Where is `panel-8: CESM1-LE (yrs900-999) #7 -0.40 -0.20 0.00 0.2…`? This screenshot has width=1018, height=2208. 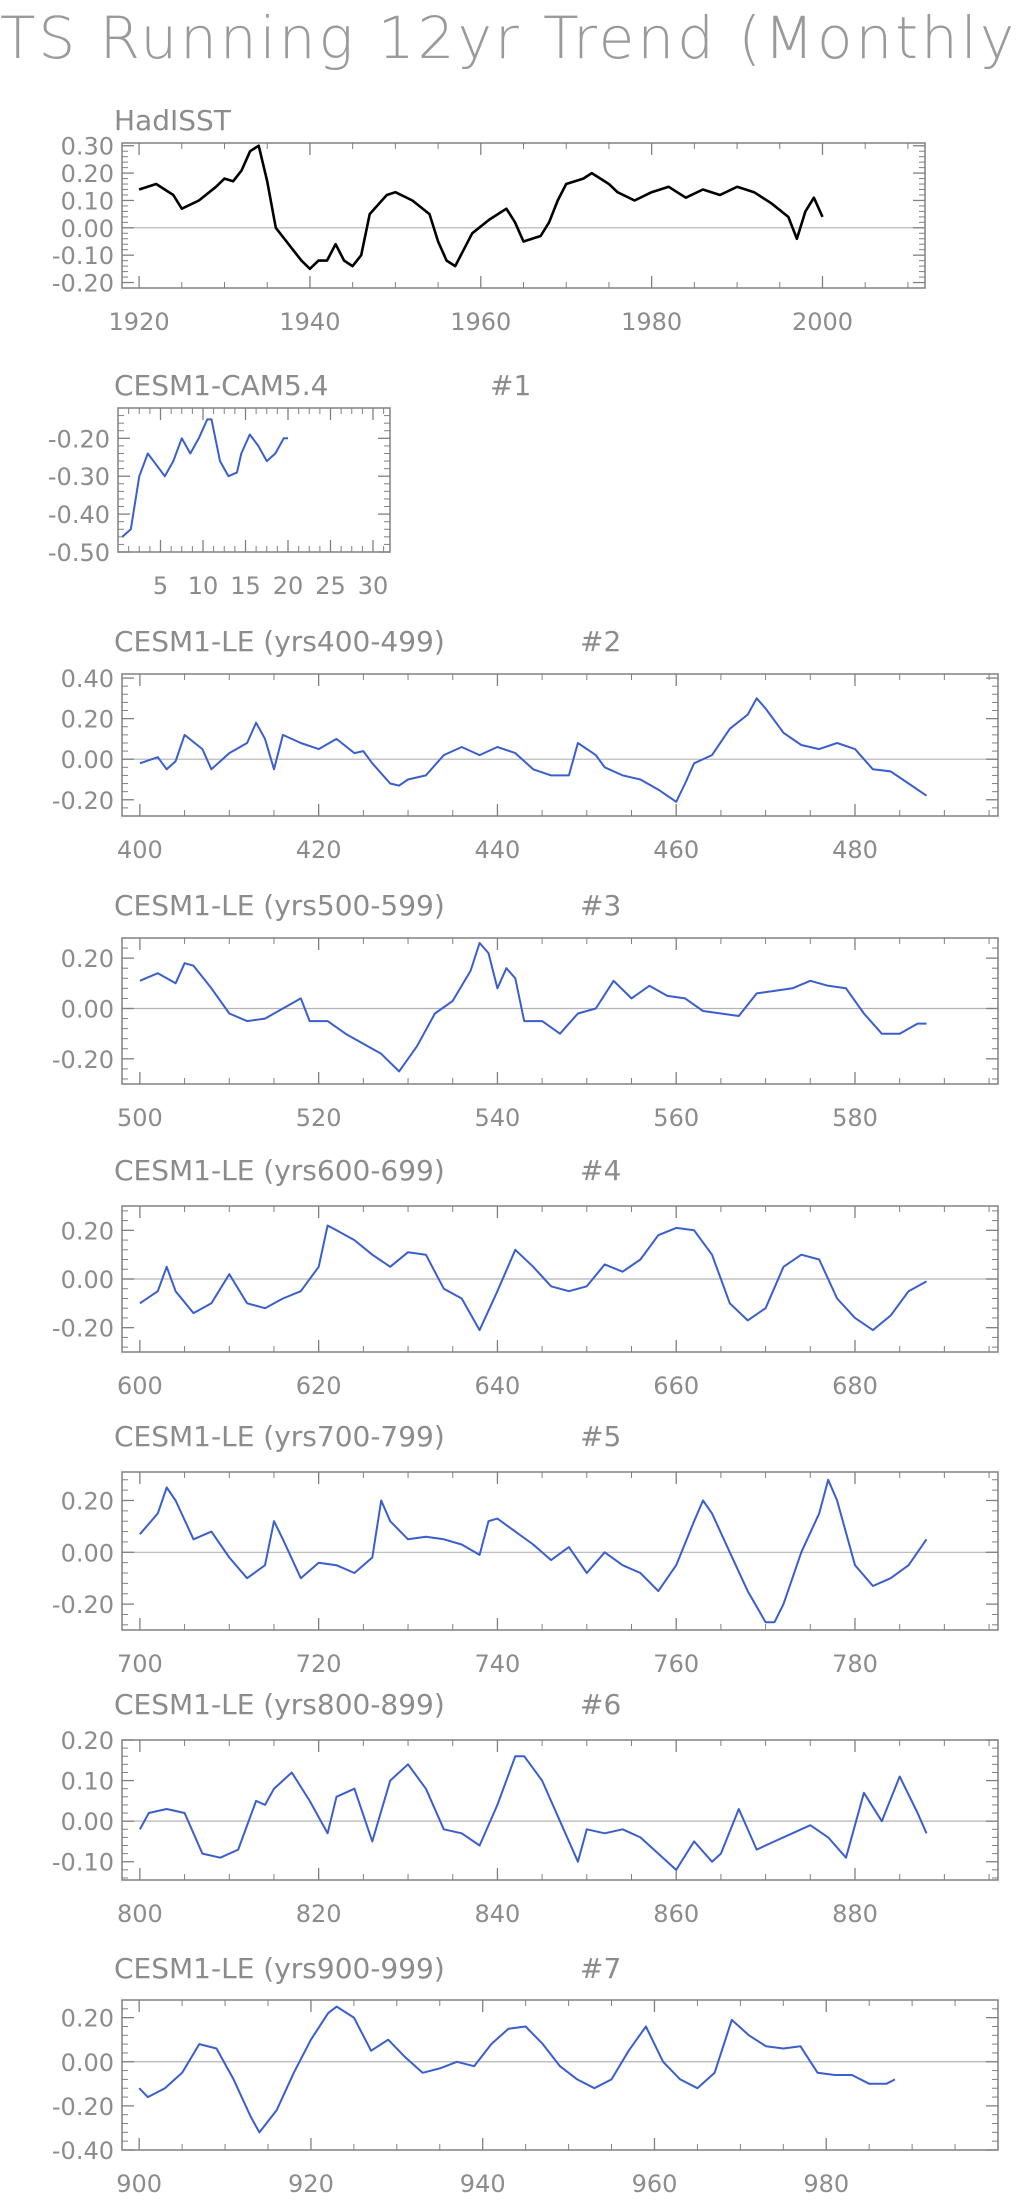
panel-8: CESM1-LE (yrs900-999) #7 -0.40 -0.20 0.00 0.2… is located at coordinates (525, 2075).